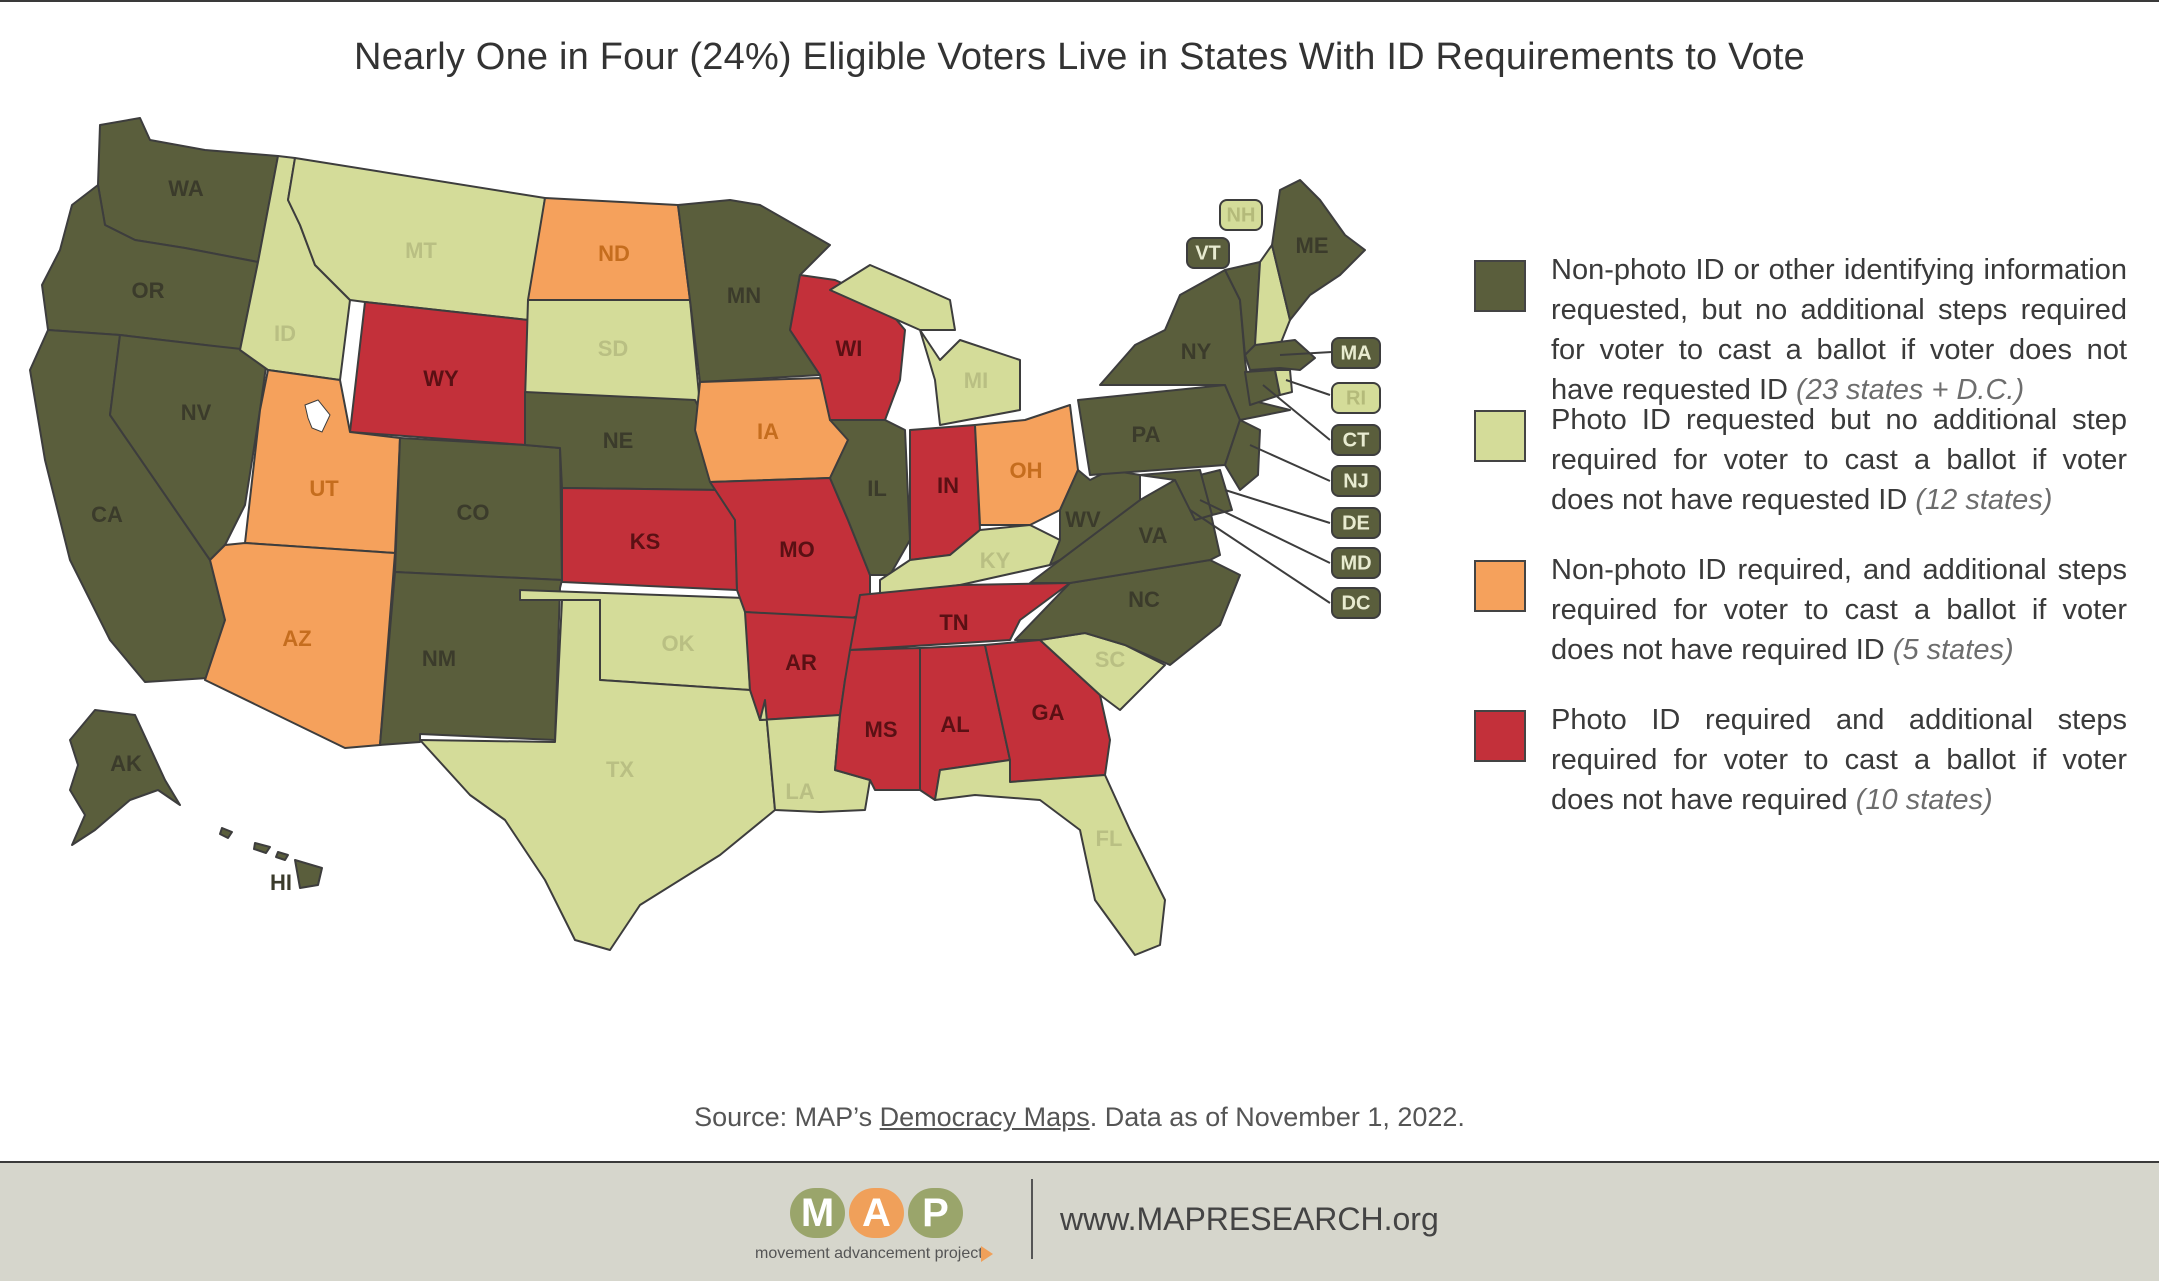 This screenshot has width=2159, height=1281. What do you see at coordinates (948, 485) in the screenshot?
I see `label-IN: IN` at bounding box center [948, 485].